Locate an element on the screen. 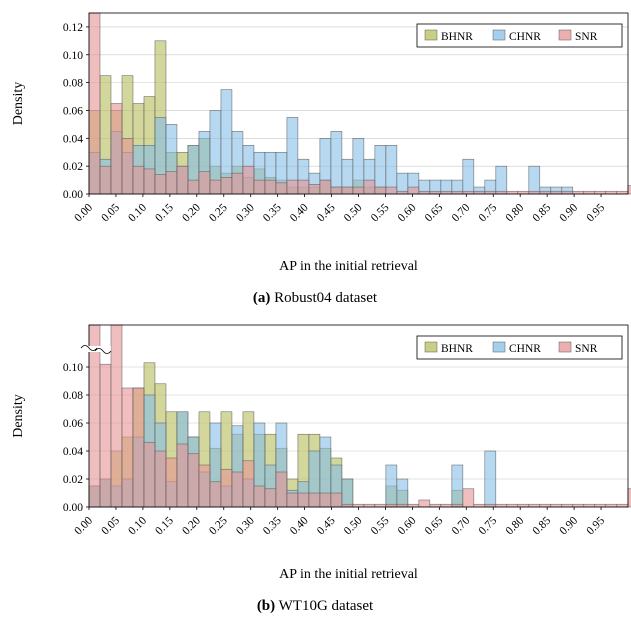 The height and width of the screenshot is (623, 631). x-tick-label: 0.25 is located at coordinates (218, 212).